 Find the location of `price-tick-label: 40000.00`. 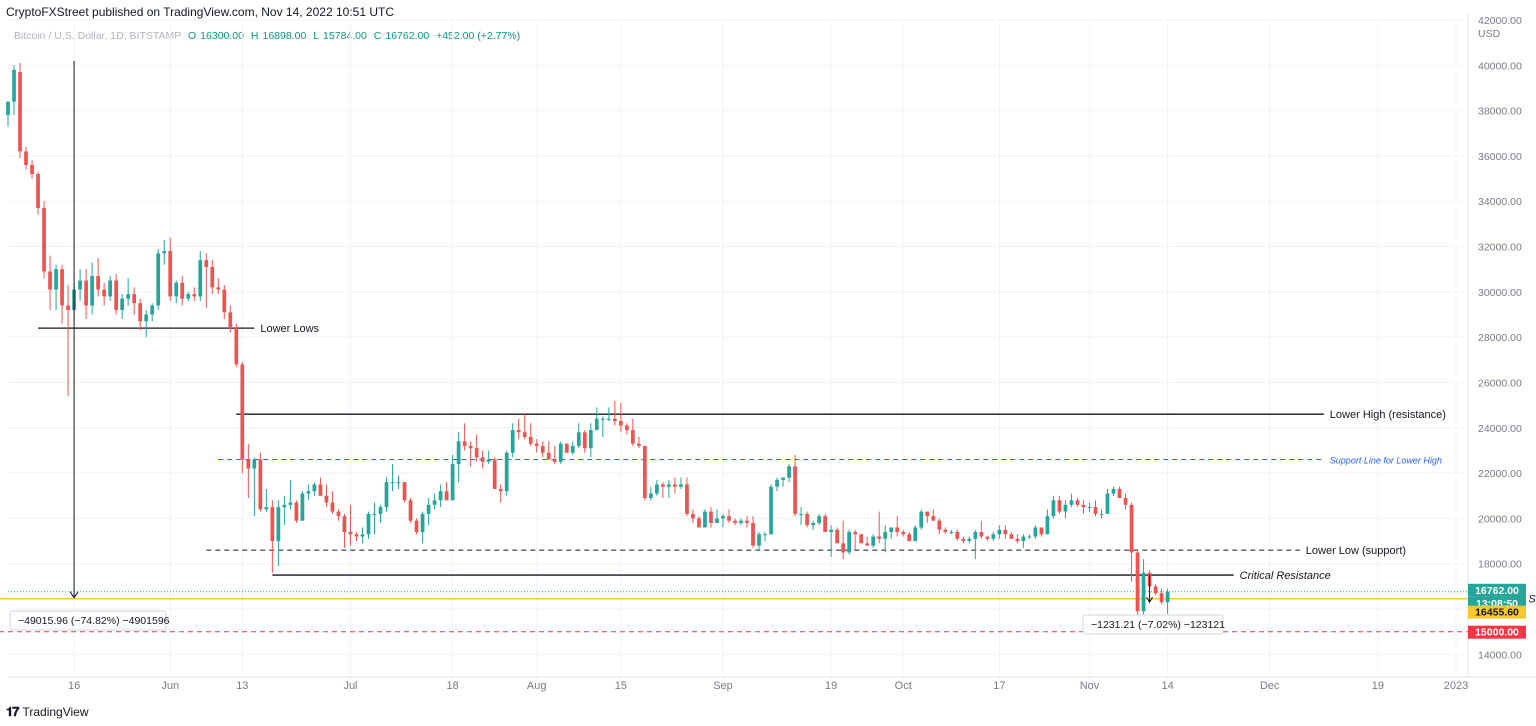

price-tick-label: 40000.00 is located at coordinates (1500, 66).